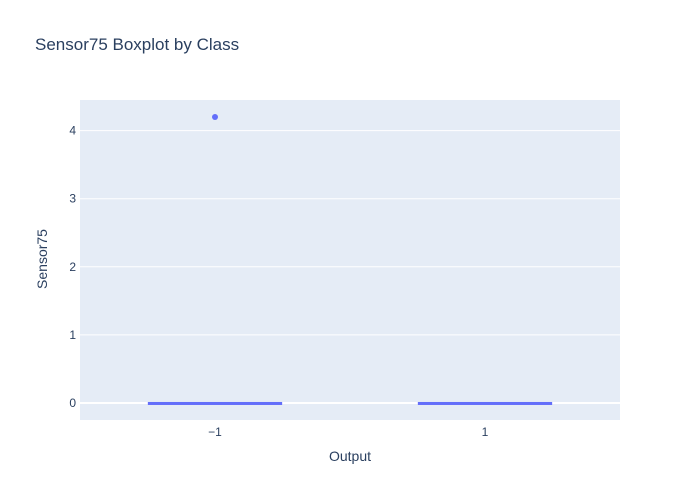 This screenshot has height=500, width=700. I want to click on y-tick-label: 4, so click(72, 131).